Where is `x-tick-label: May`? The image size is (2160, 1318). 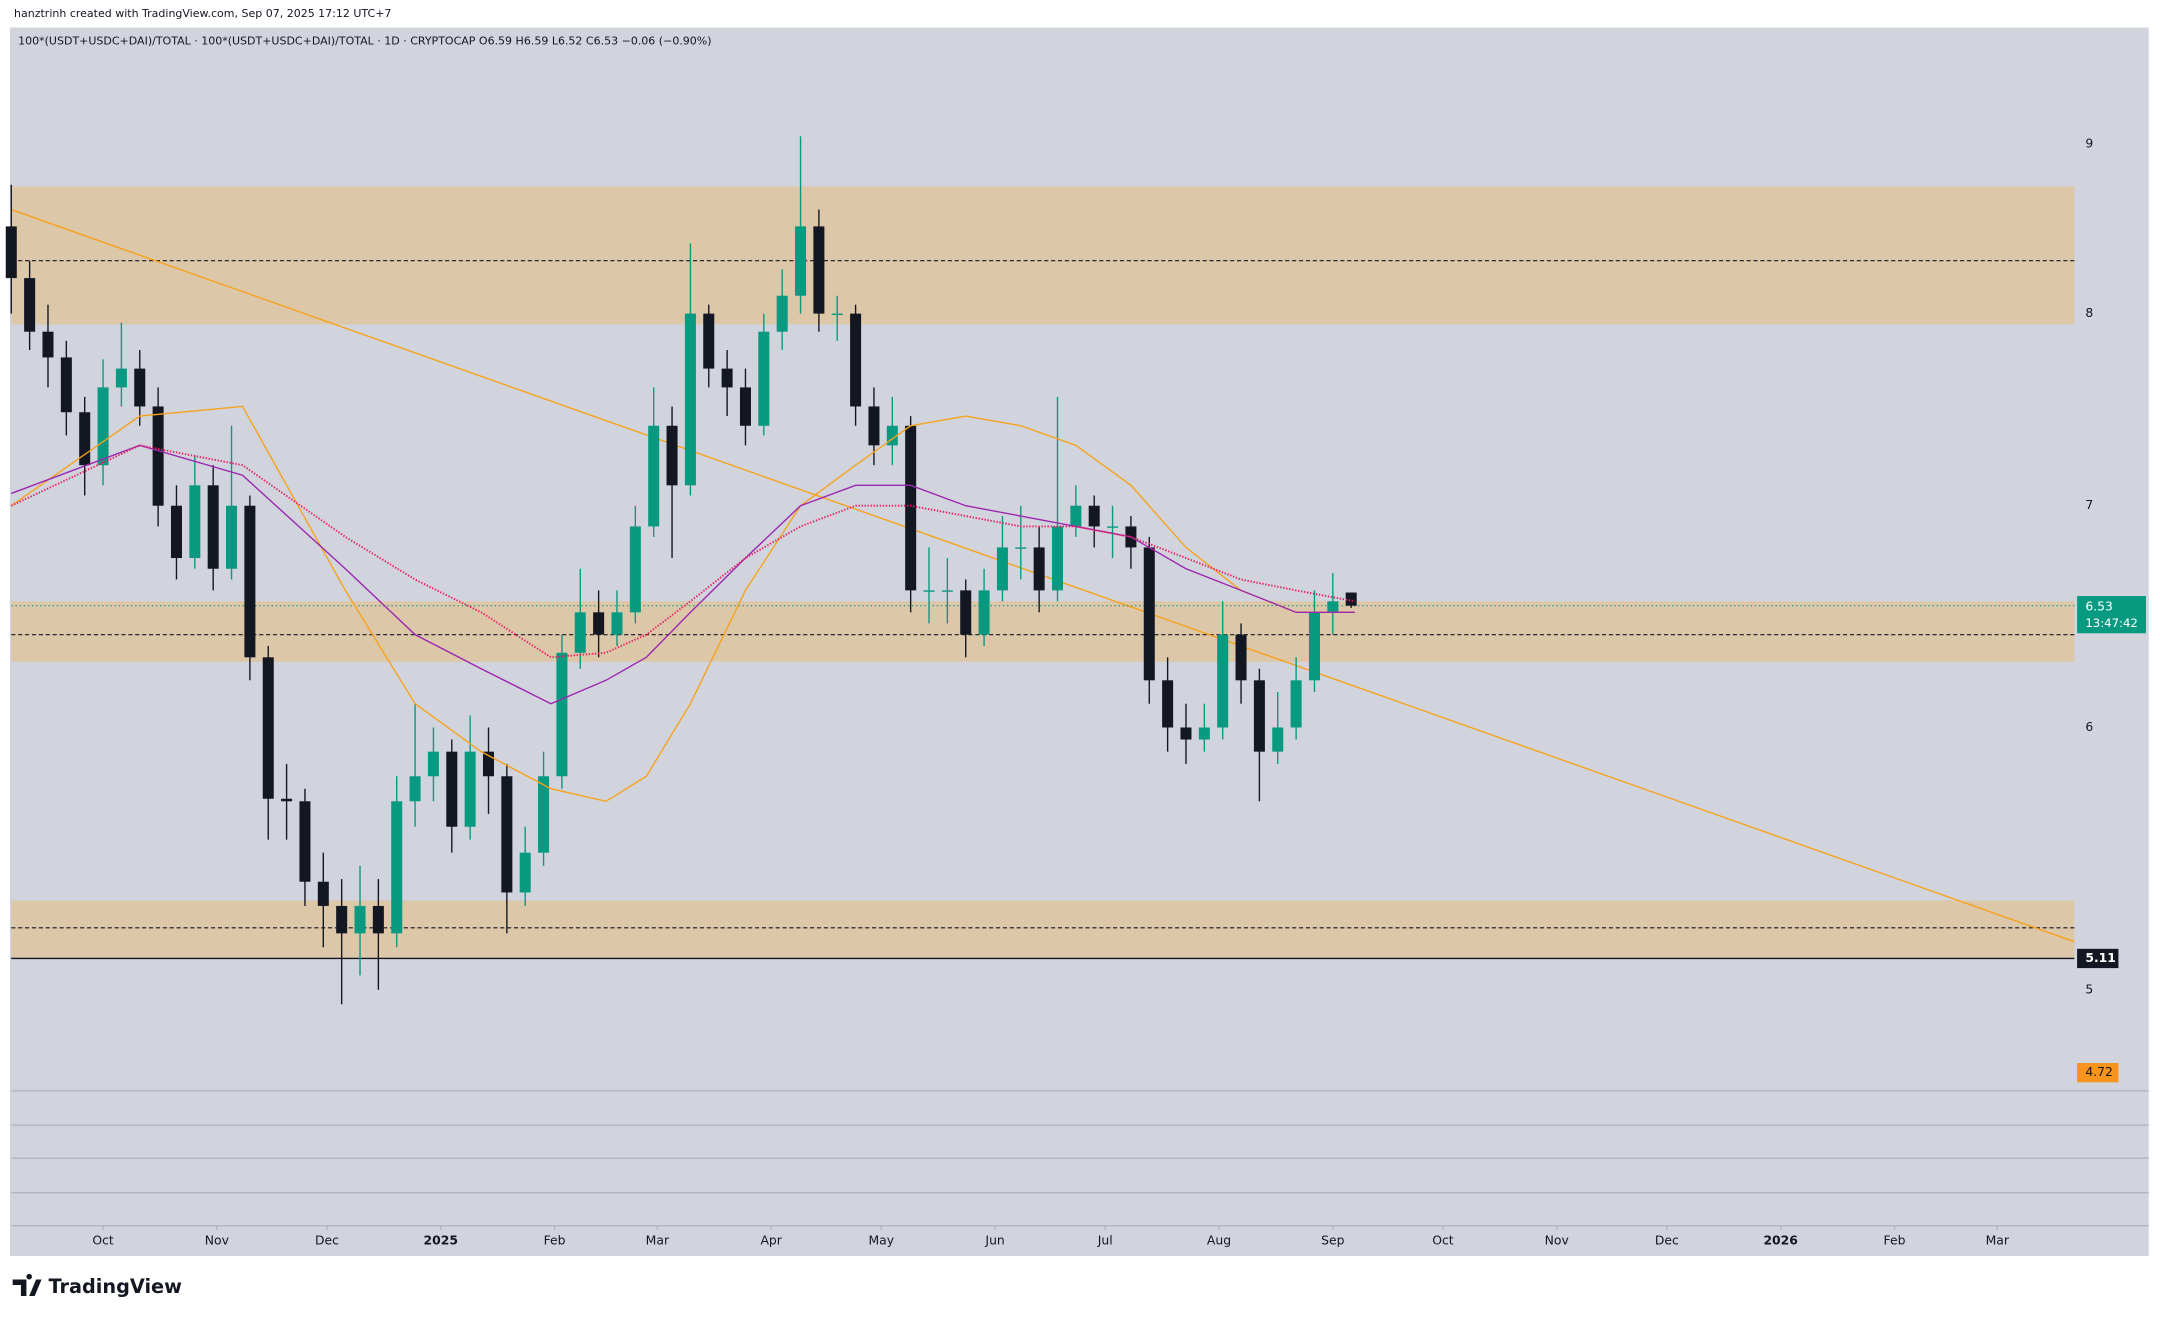
x-tick-label: May is located at coordinates (881, 1239).